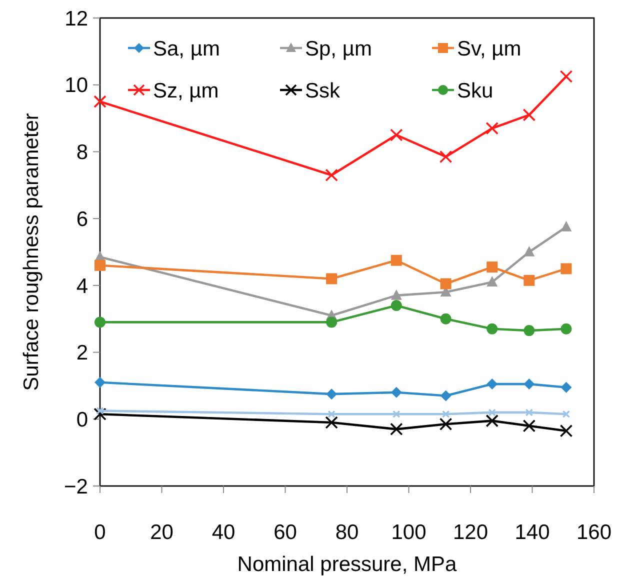 Image resolution: width=619 pixels, height=581 pixels. Describe the element at coordinates (347, 532) in the screenshot. I see `x-tick-label: 80` at that location.